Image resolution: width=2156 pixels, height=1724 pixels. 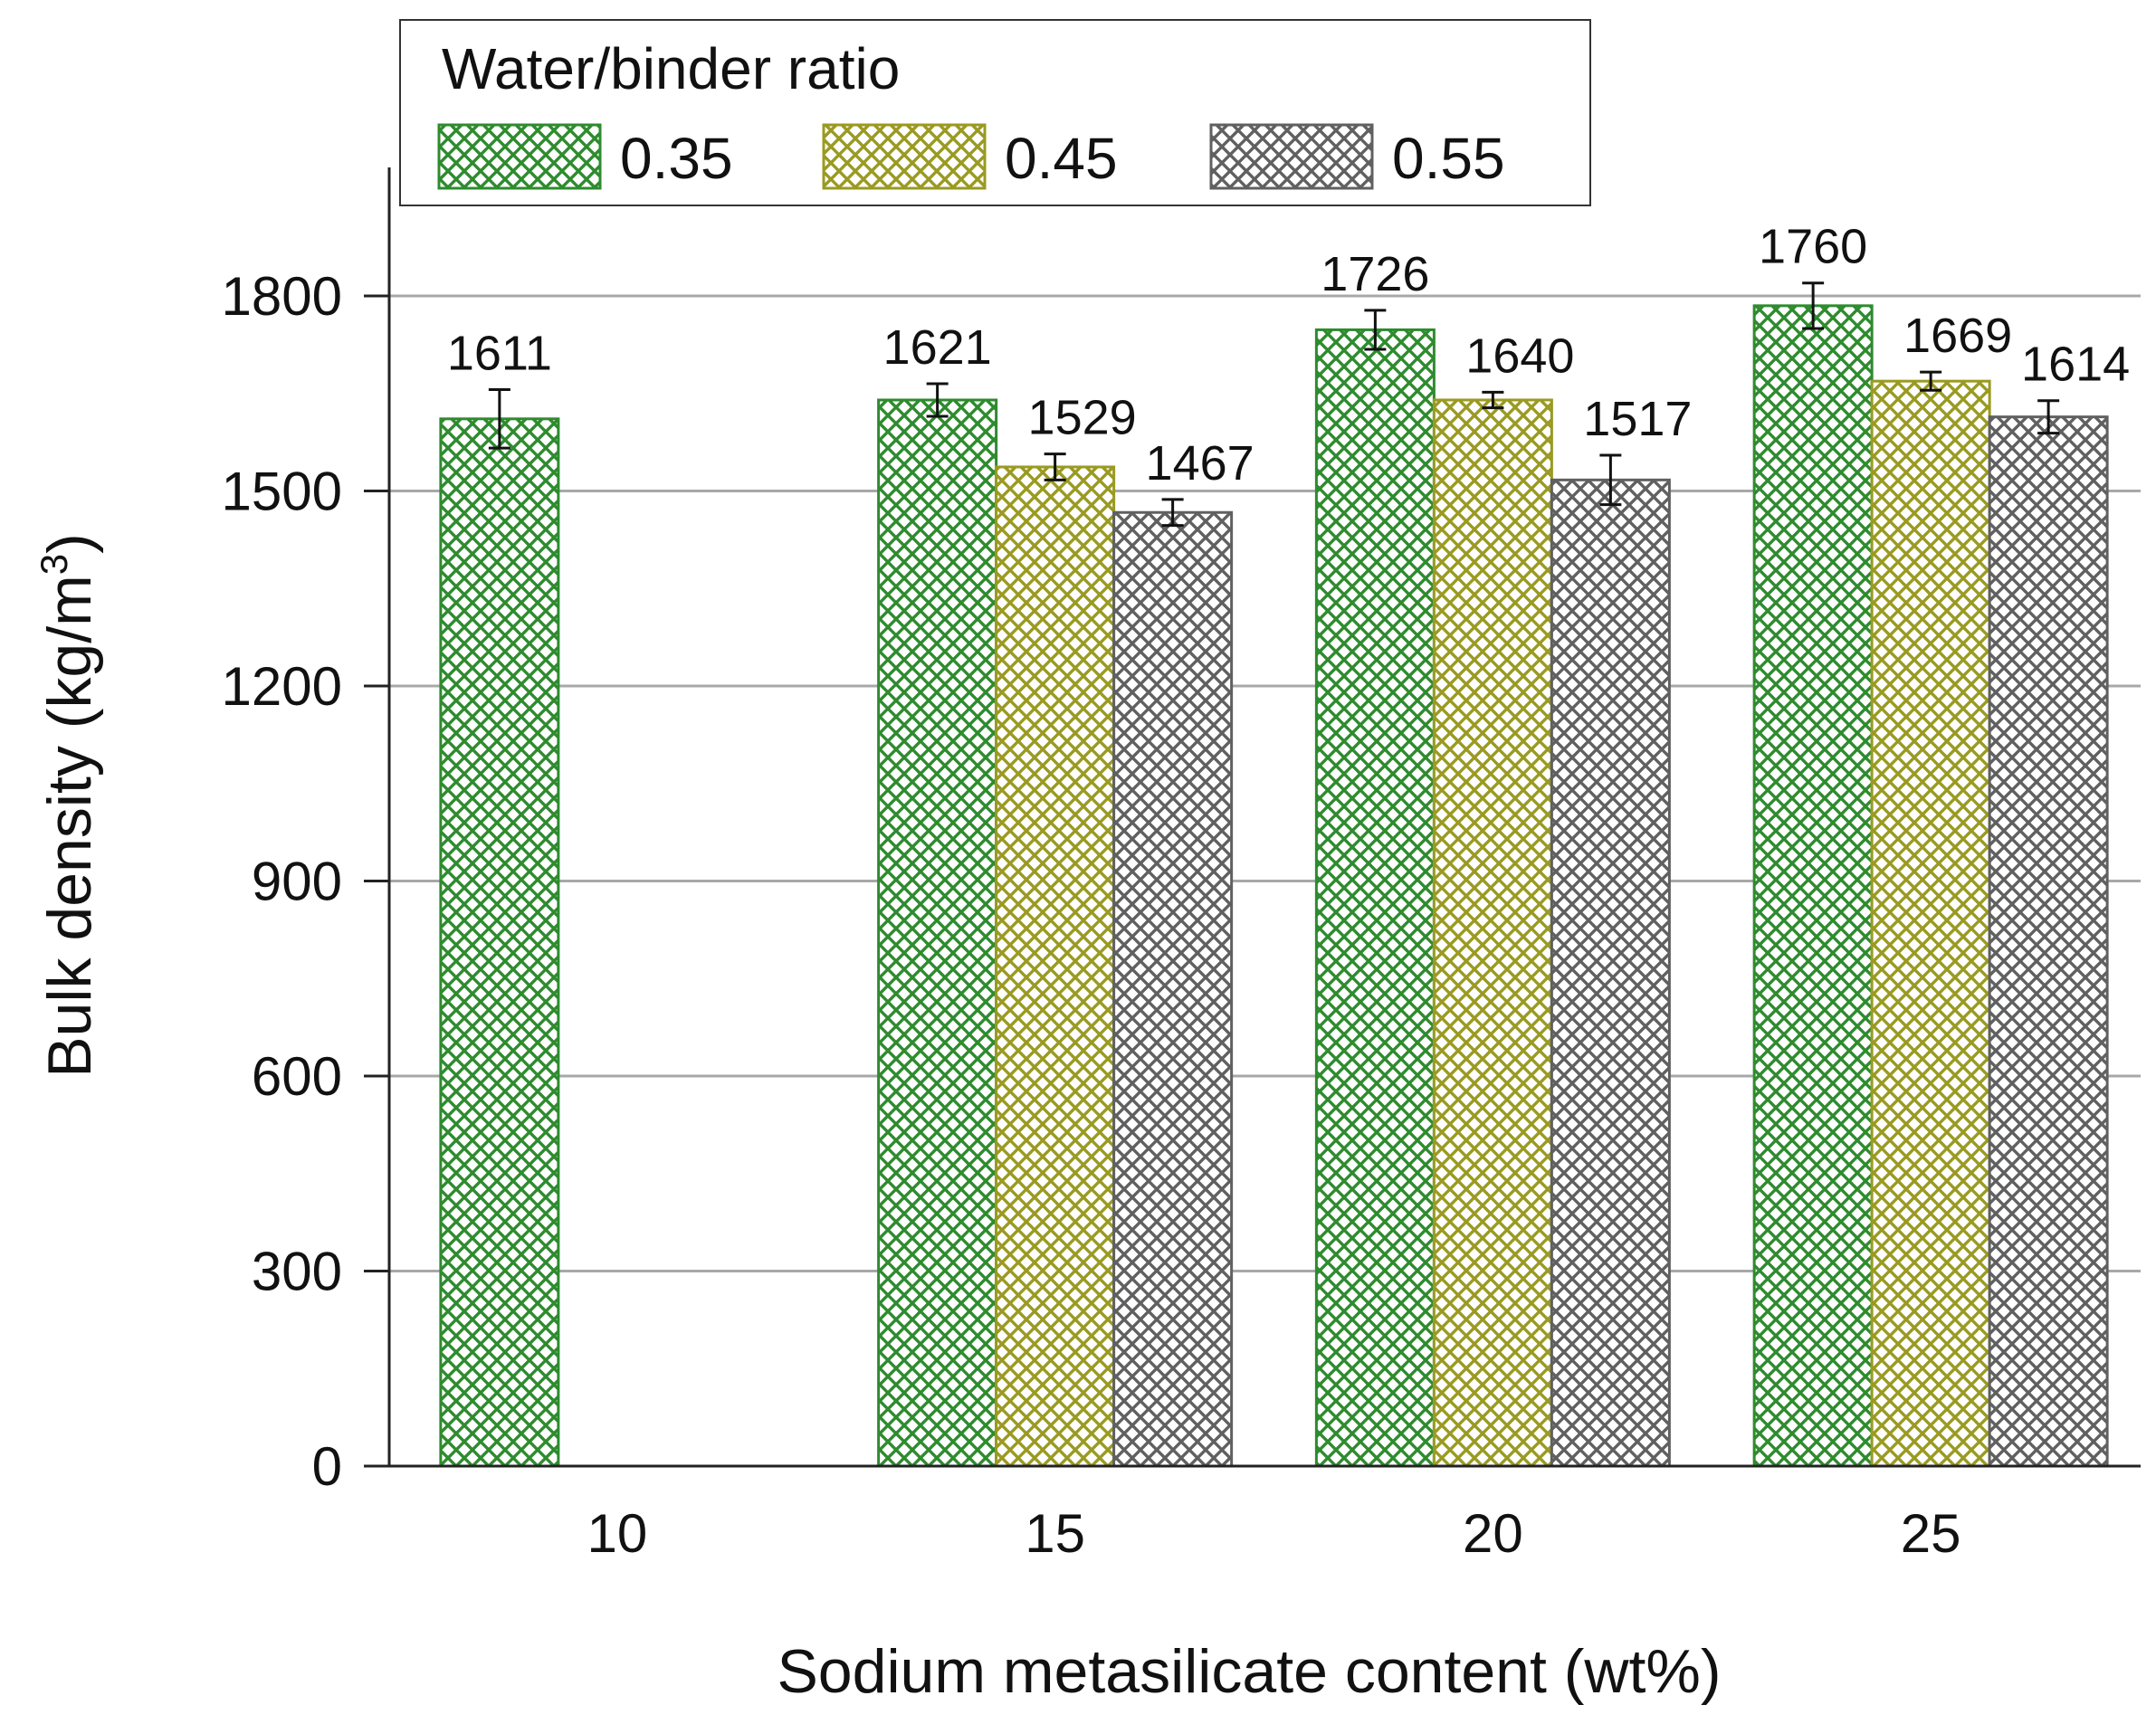 What do you see at coordinates (1375, 898) in the screenshot?
I see `bar-0.35-20` at bounding box center [1375, 898].